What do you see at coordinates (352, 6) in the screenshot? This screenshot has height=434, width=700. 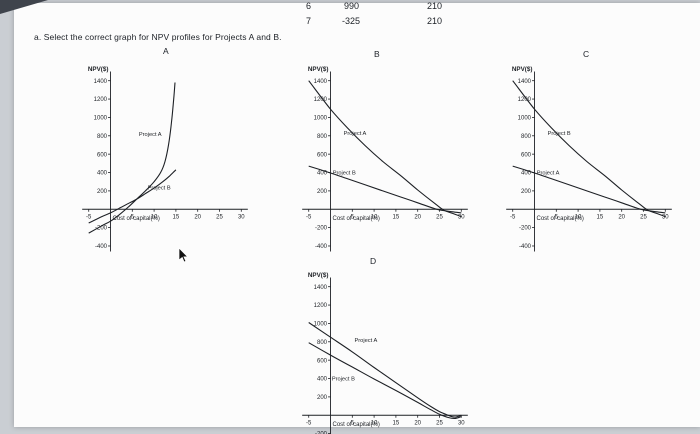 I see `table-cell: 990` at bounding box center [352, 6].